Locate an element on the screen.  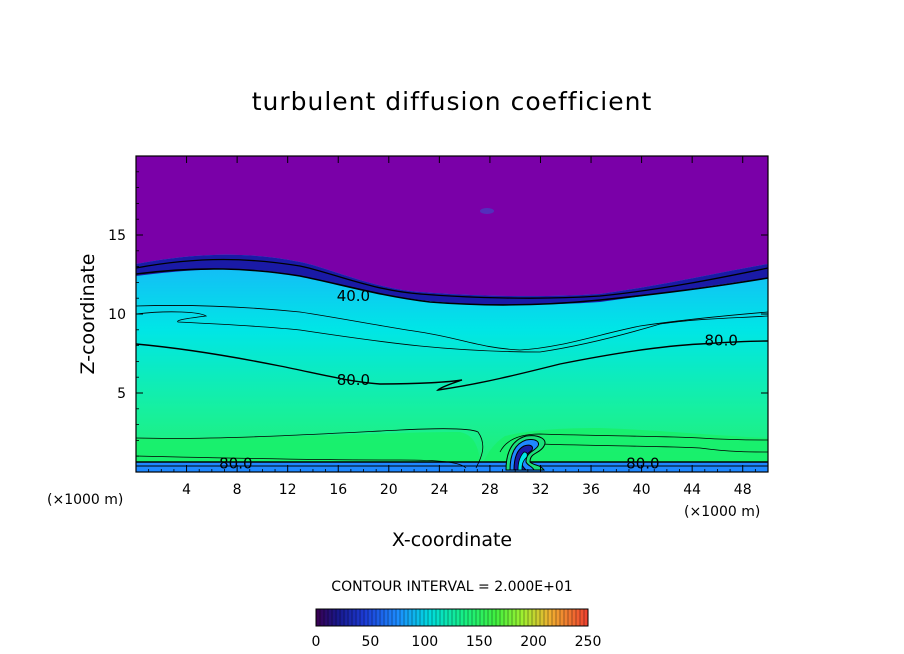
x-tick-label: 12 is located at coordinates (288, 490).